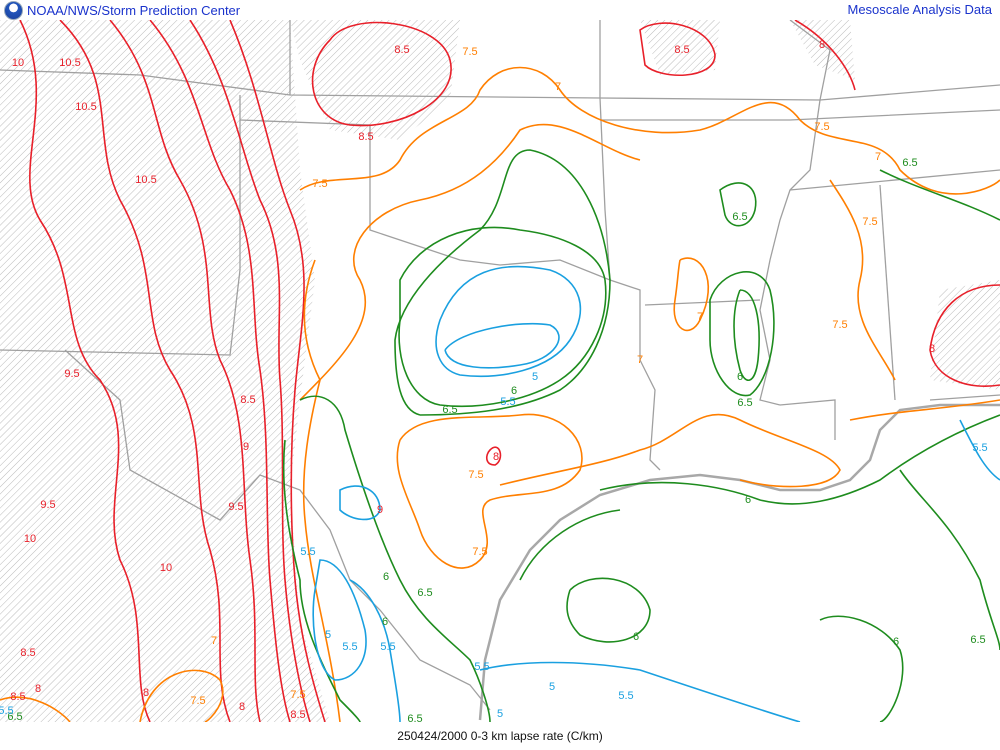 Image resolution: width=1000 pixels, height=750 pixels. What do you see at coordinates (919, 9) in the screenshot?
I see `header-right-title: Mesoscale Analysis Data` at bounding box center [919, 9].